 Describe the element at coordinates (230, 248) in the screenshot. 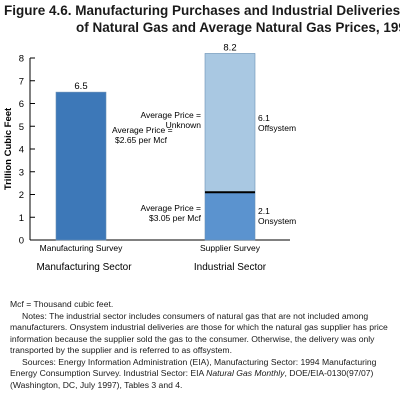

I see `x-category-label: Supplier Survey` at that location.